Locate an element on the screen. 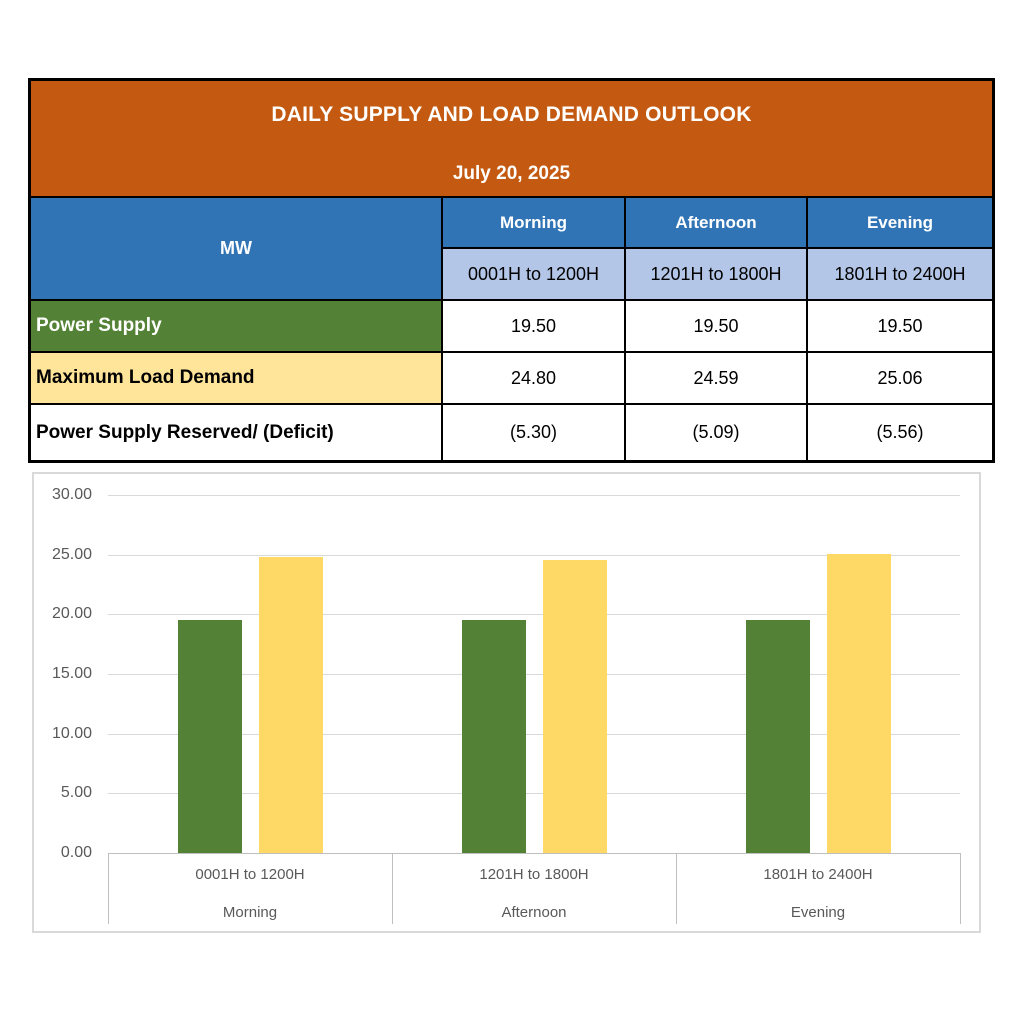 The image size is (1024, 1024). row-label-reserve-deficit: Power Supply Reserved/ (Deficit) is located at coordinates (237, 432).